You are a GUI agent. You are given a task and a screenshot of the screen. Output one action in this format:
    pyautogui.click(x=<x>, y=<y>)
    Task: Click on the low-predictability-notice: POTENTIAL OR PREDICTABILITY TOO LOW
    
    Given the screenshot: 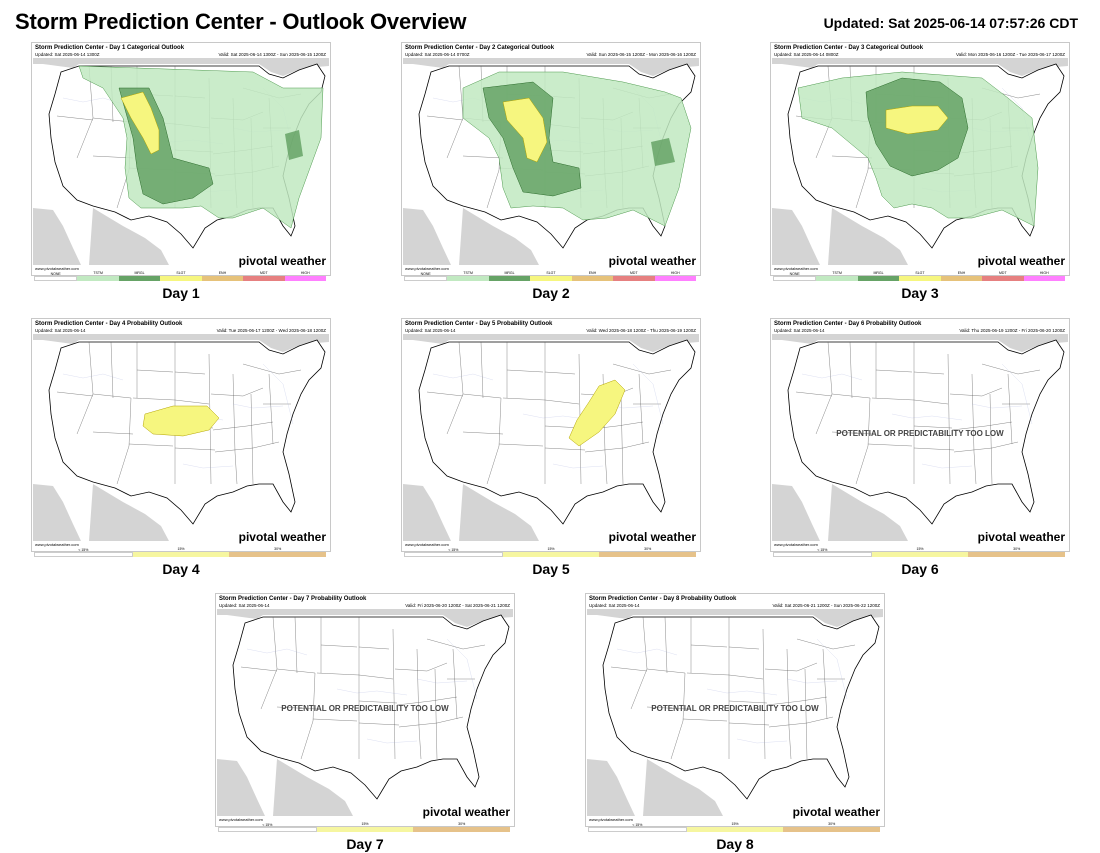 What is the action you would take?
    pyautogui.click(x=735, y=708)
    